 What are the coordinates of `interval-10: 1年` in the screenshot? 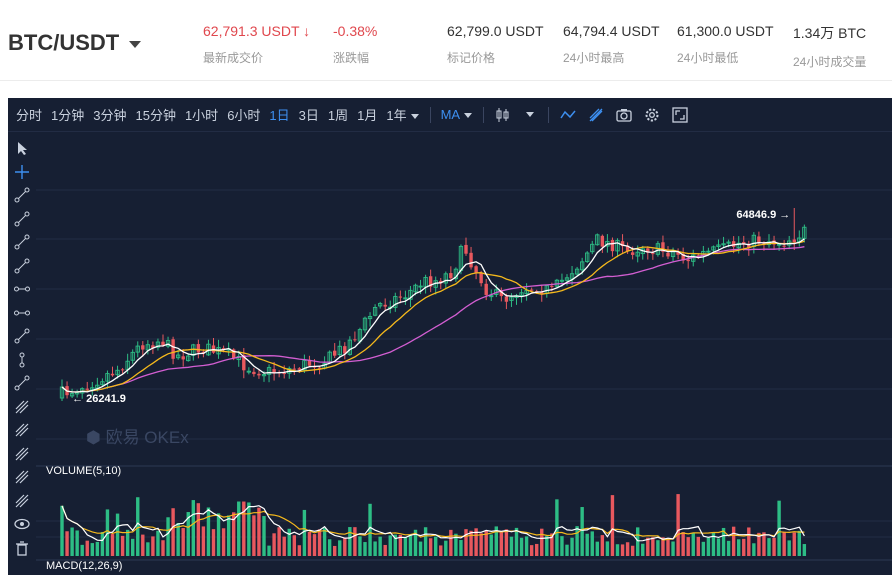 It's located at (402, 114).